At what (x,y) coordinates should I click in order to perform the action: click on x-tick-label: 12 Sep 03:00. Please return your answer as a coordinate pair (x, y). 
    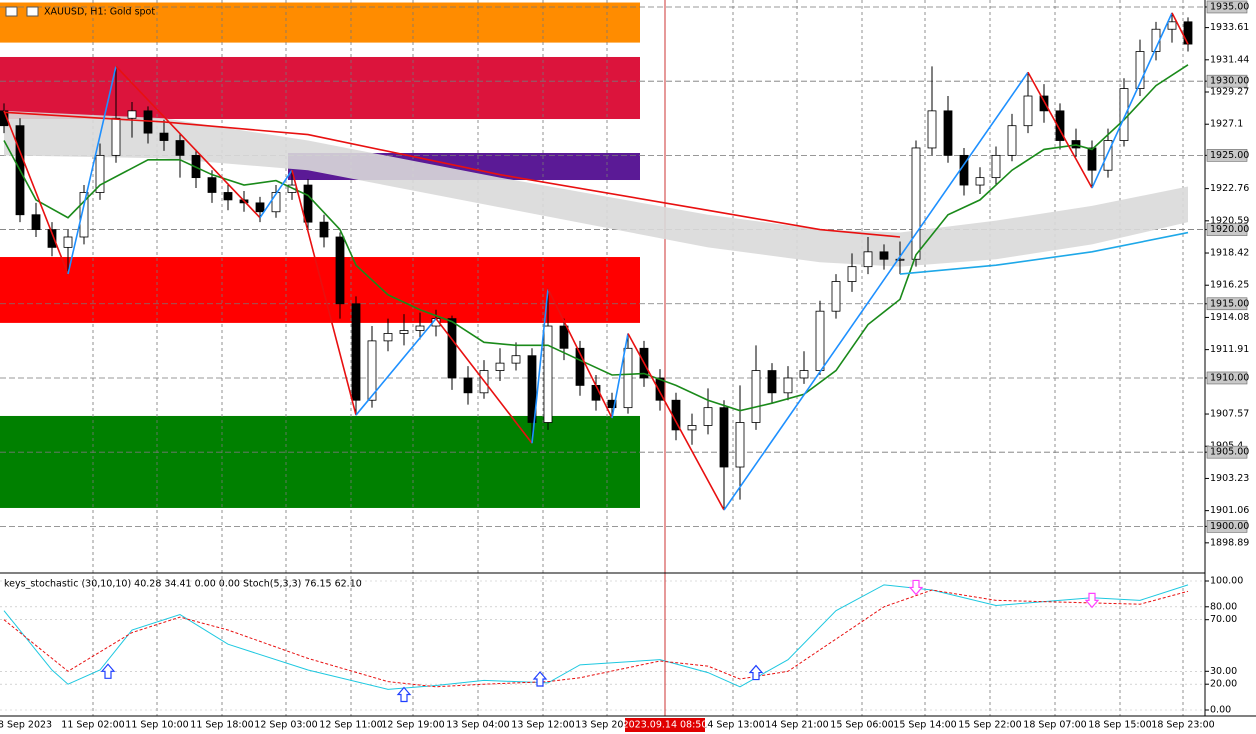
    Looking at the image, I should click on (285, 725).